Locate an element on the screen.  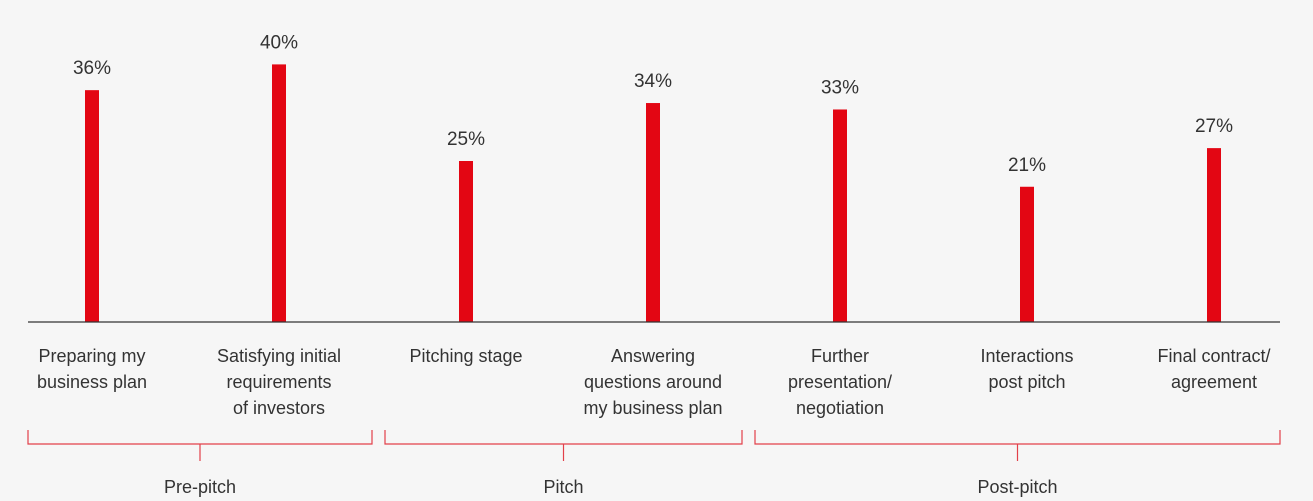
group-label-2: Pitch is located at coordinates (563, 487).